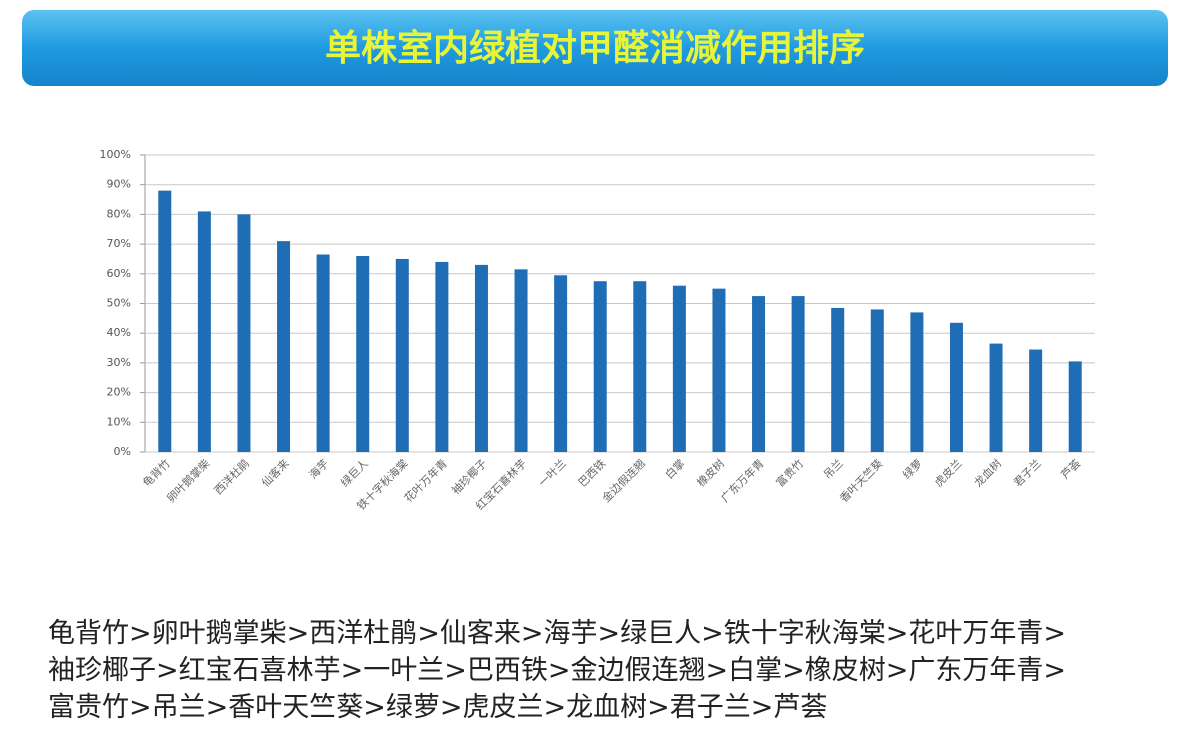  I want to click on ranking-text: 龟背竹>卵叶鹅掌柴>西洋杜鹃>仙客来>海芋>绿巨人>铁十字秋海棠>花叶万年青>, so click(557, 633).